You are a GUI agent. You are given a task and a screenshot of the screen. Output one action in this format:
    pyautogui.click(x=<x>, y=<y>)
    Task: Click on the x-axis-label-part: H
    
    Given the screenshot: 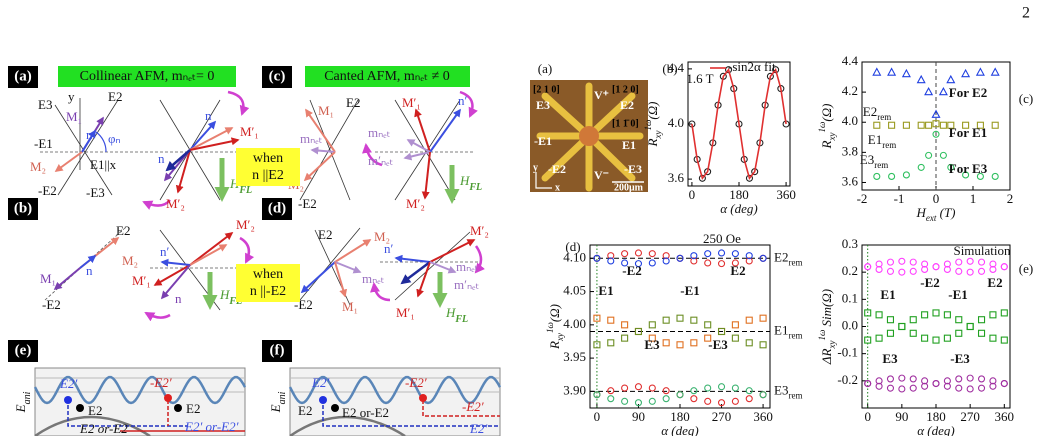 What is the action you would take?
    pyautogui.click(x=920, y=212)
    